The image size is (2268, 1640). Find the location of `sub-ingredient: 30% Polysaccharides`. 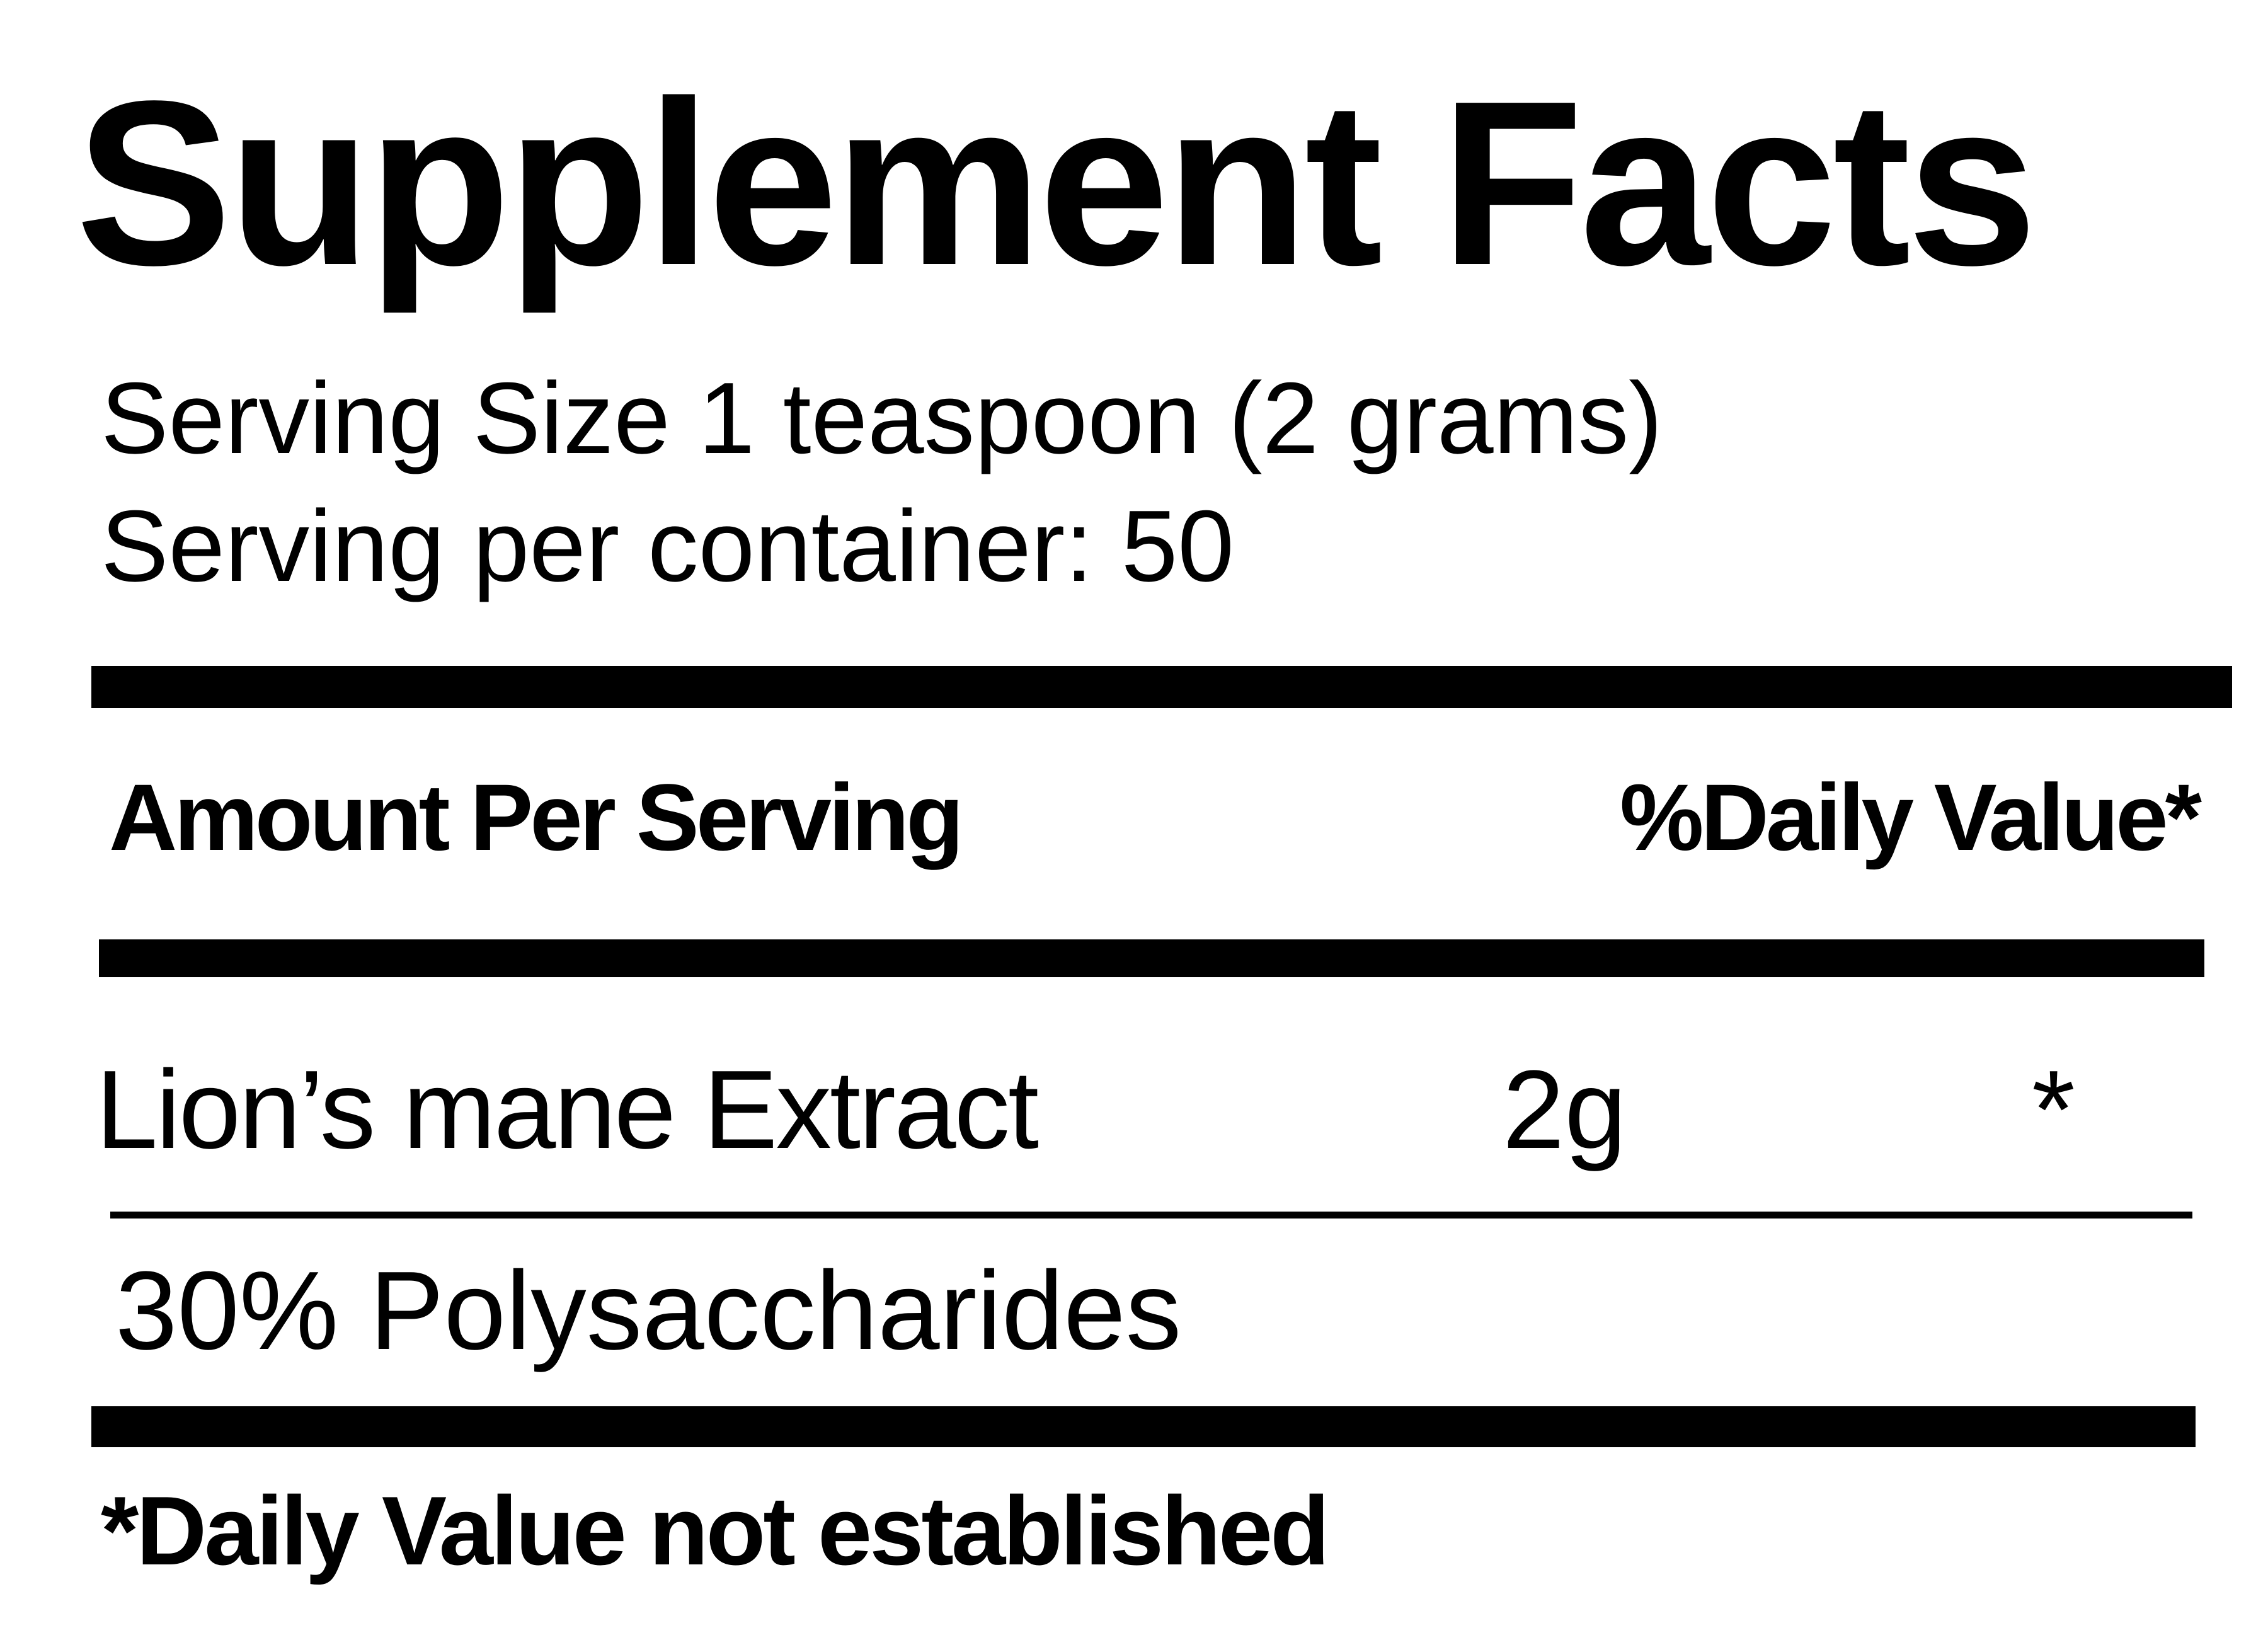

sub-ingredient: 30% Polysaccharides is located at coordinates (648, 1310).